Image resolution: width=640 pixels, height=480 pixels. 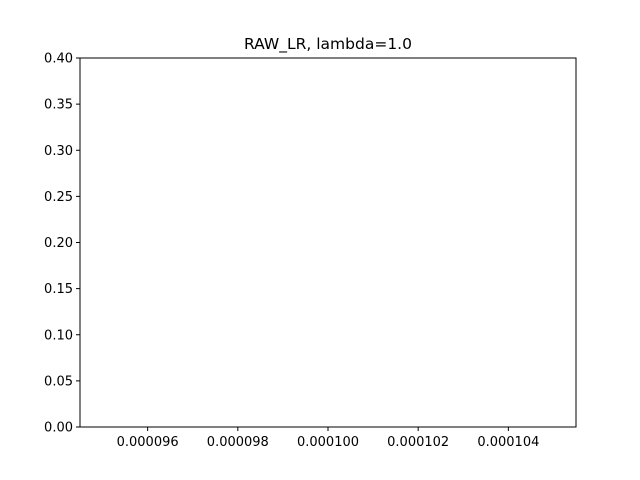 I want to click on x-tick-label: 0.000098, so click(x=238, y=442).